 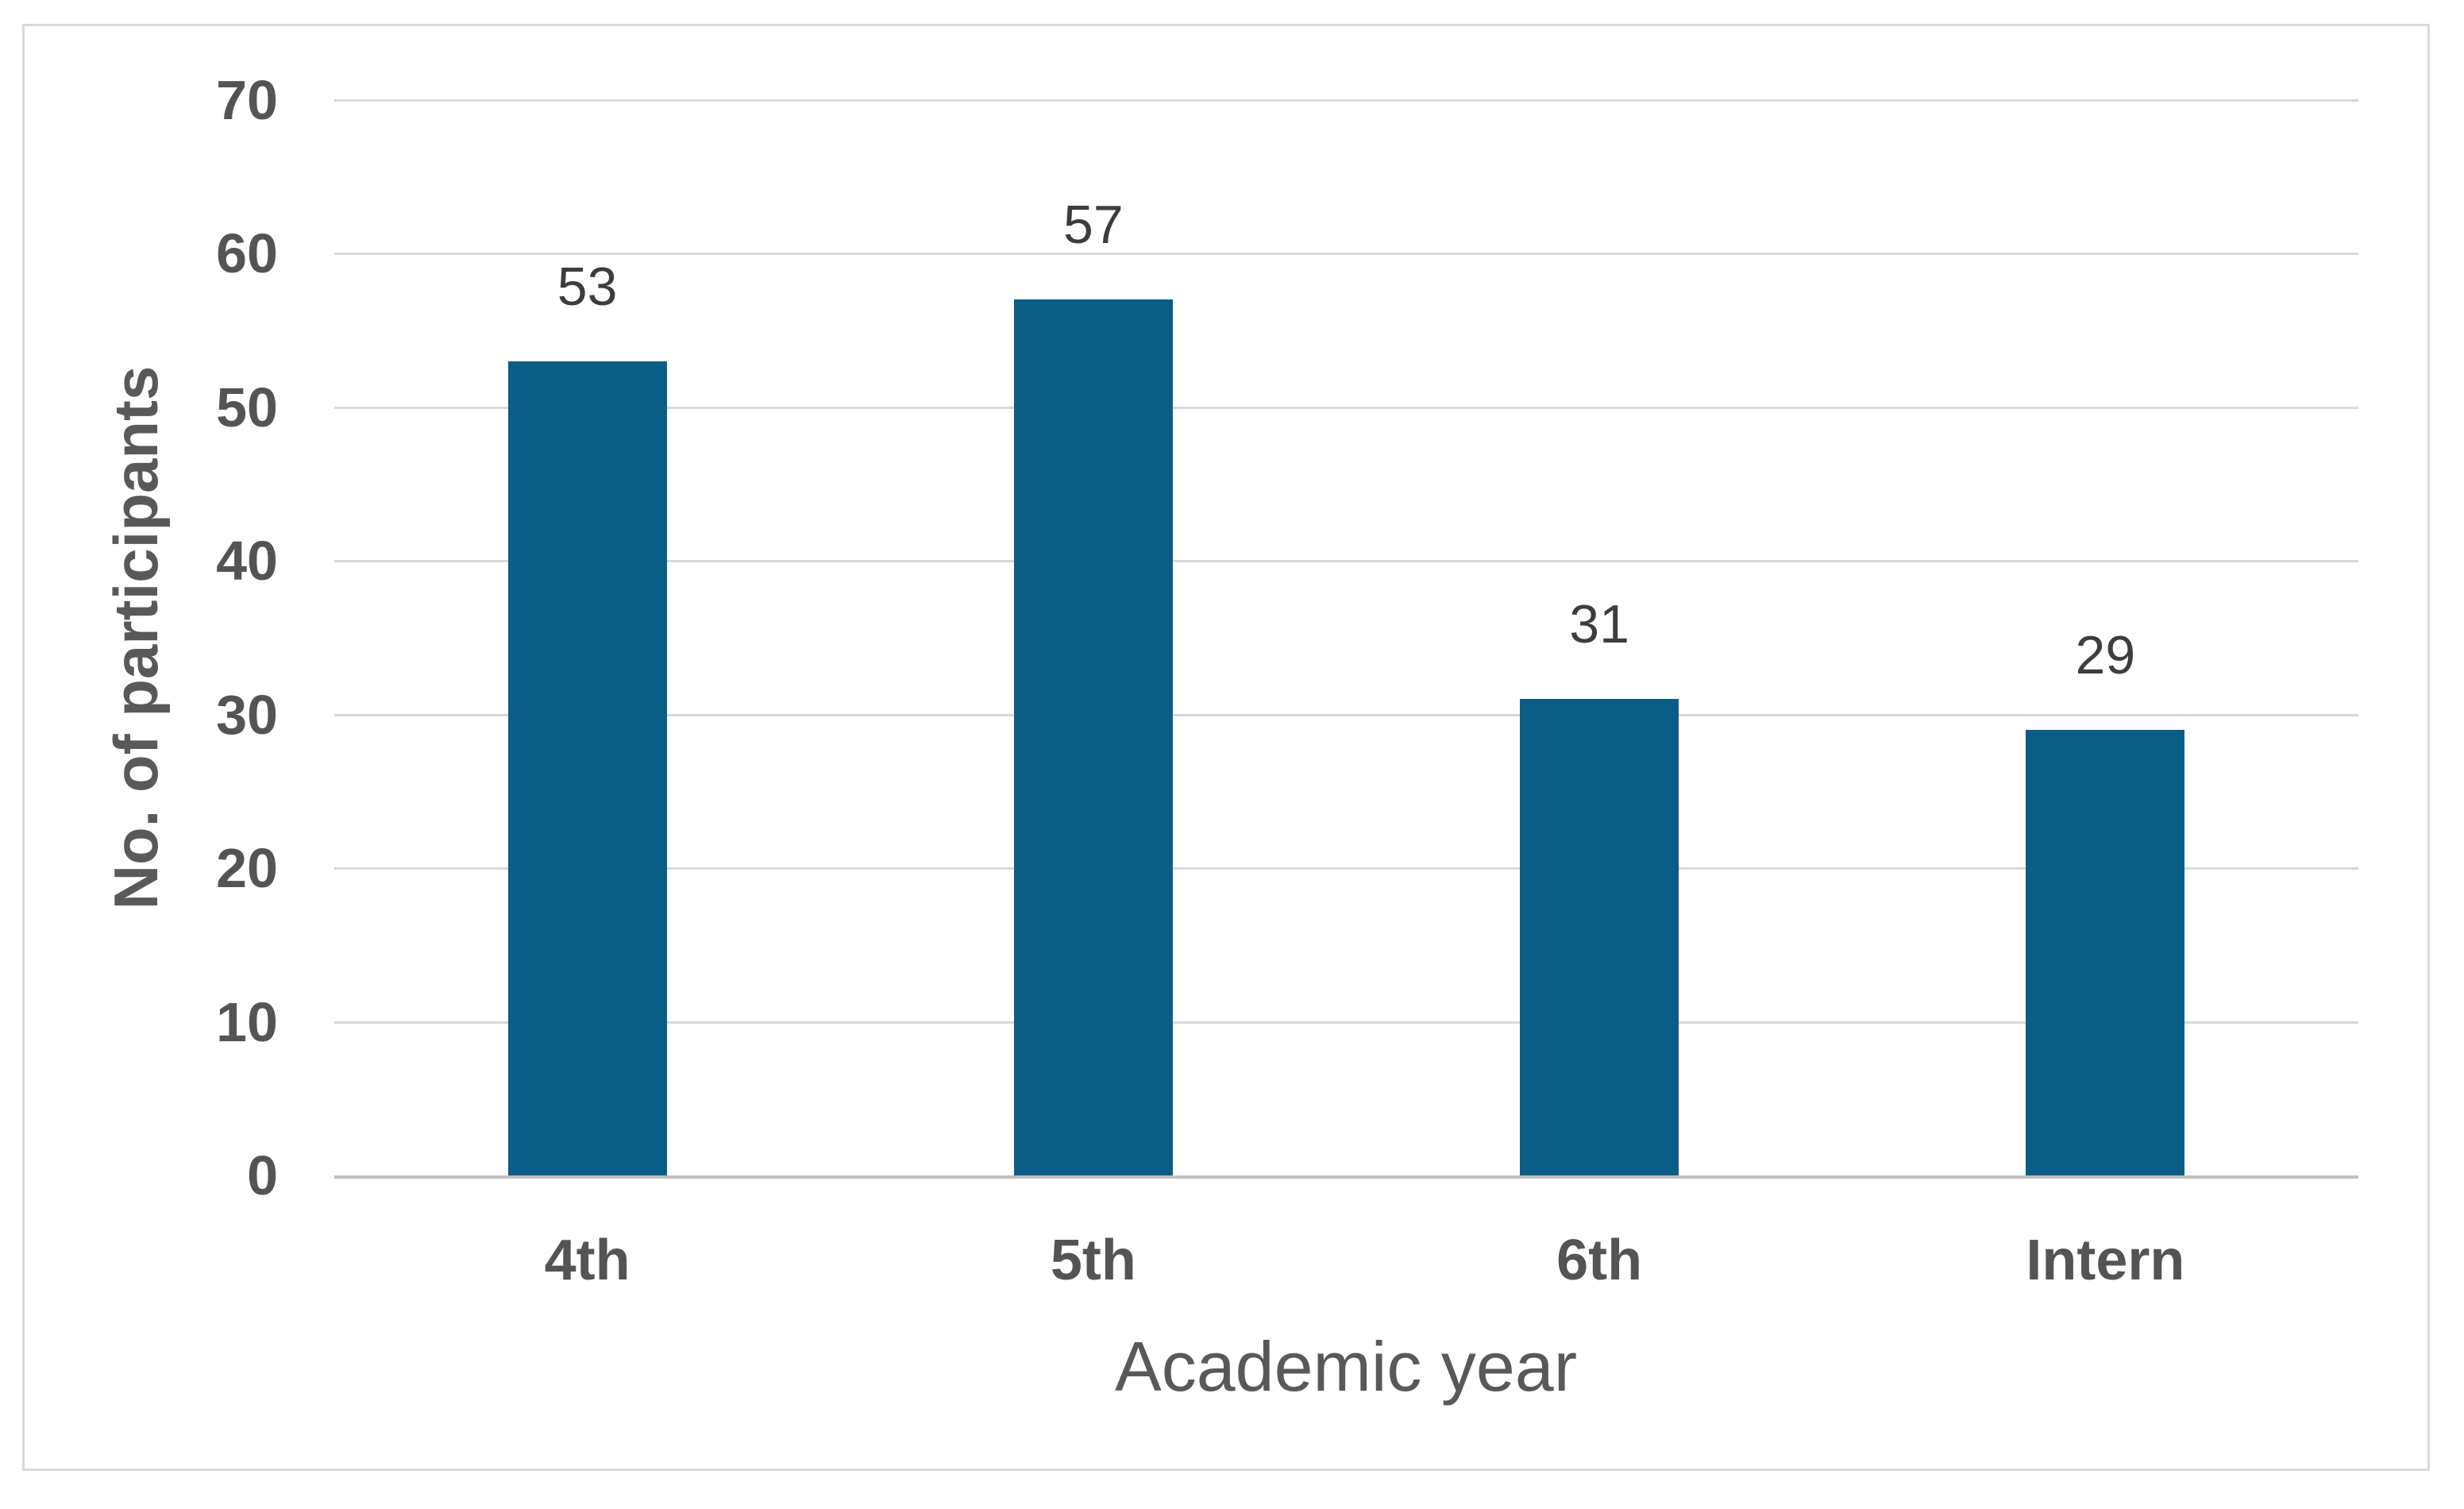 I want to click on y-tick-label: 50, so click(x=247, y=407).